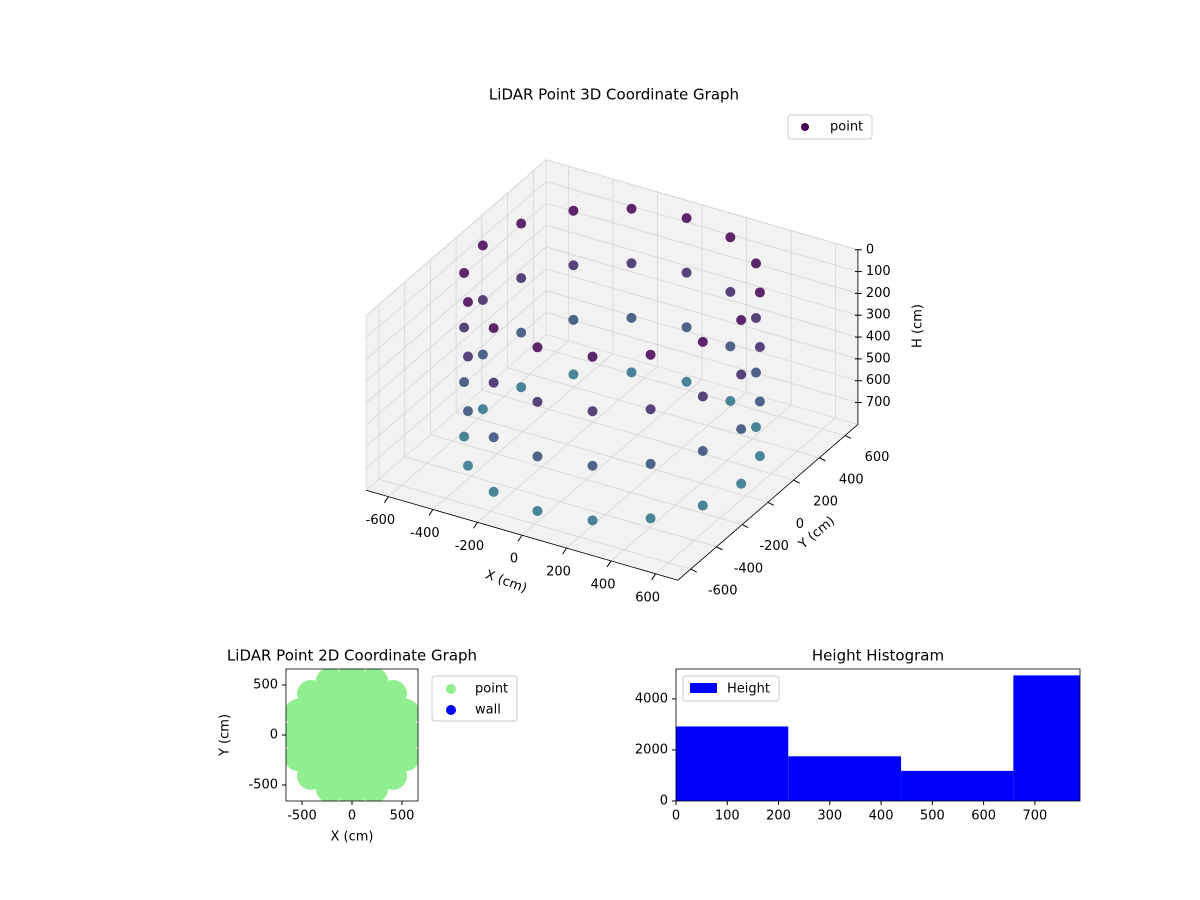 The image size is (1200, 900). I want to click on z-tick-label: 200, so click(878, 293).